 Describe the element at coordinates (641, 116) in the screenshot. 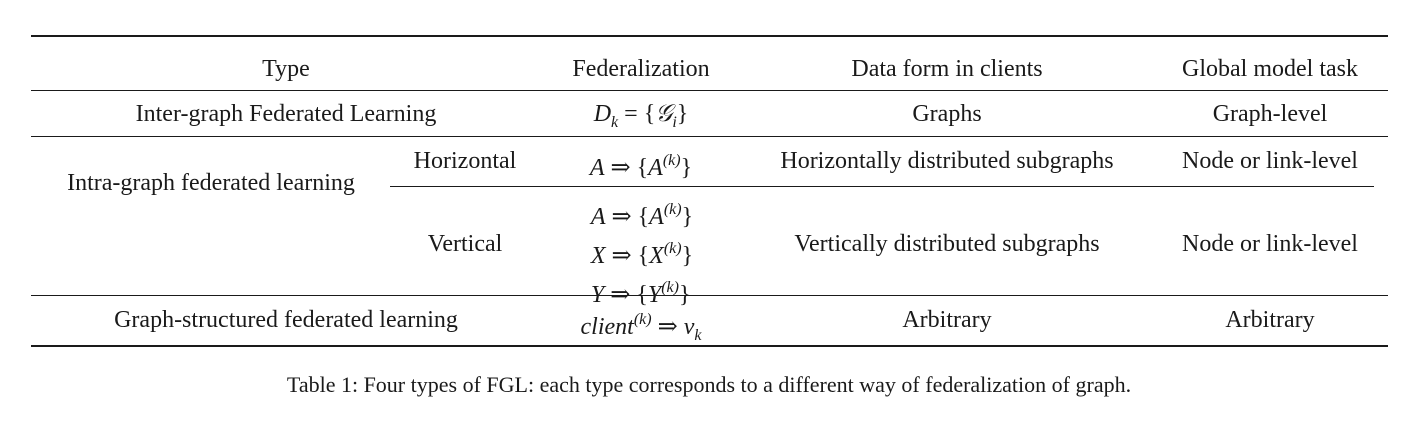

I see `row1-federalization: Dk = {𝒢i}` at that location.